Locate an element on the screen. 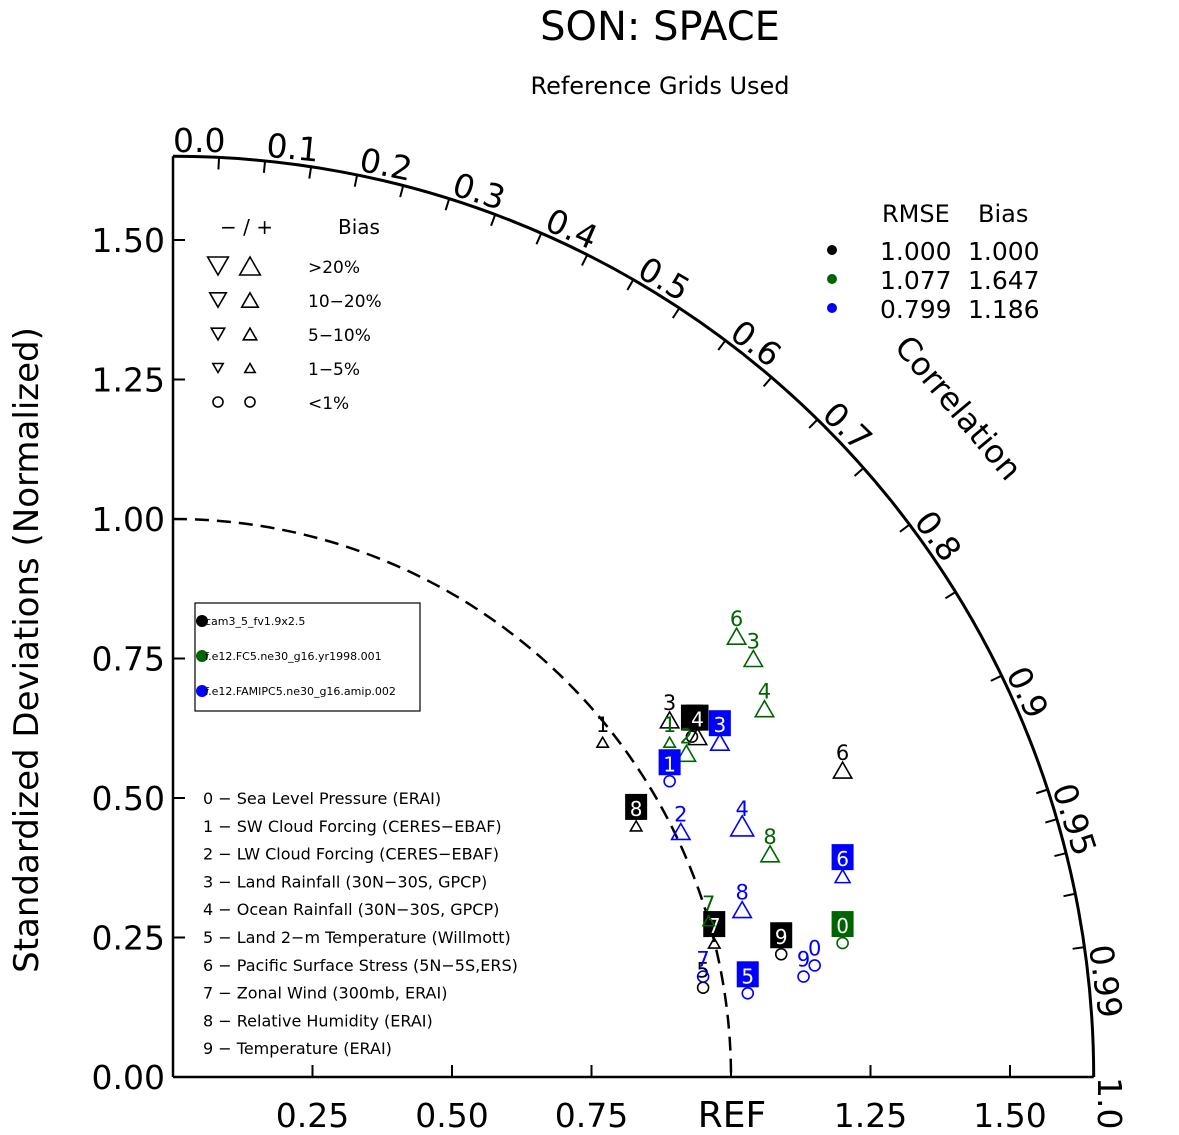 This screenshot has height=1135, width=1179. case-legend-label: f.e12.FAMIPC5.ne30_g16.amip.002 is located at coordinates (300, 691).